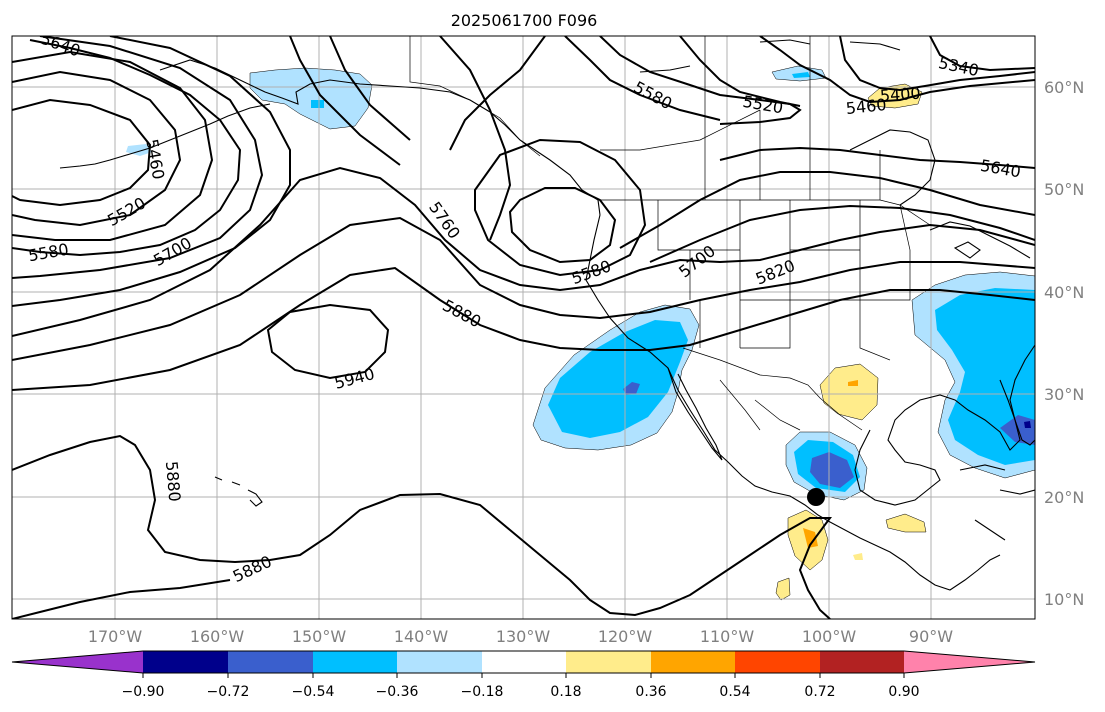 This screenshot has width=1105, height=712. Describe the element at coordinates (866, 106) in the screenshot. I see `contour-label: 5460` at that location.